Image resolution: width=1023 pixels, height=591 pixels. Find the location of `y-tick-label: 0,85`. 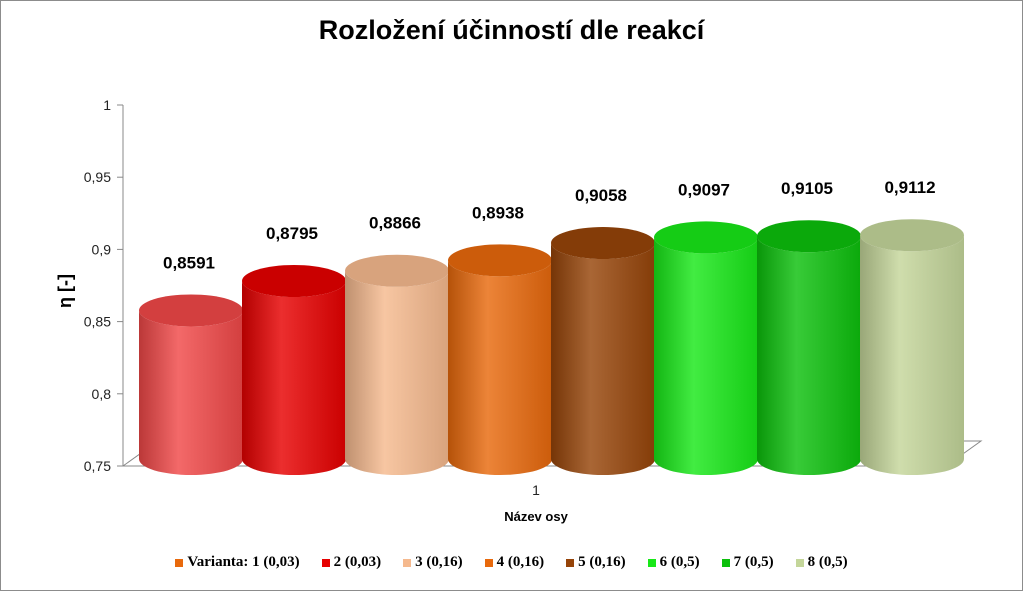

y-tick-label: 0,85 is located at coordinates (97, 322).